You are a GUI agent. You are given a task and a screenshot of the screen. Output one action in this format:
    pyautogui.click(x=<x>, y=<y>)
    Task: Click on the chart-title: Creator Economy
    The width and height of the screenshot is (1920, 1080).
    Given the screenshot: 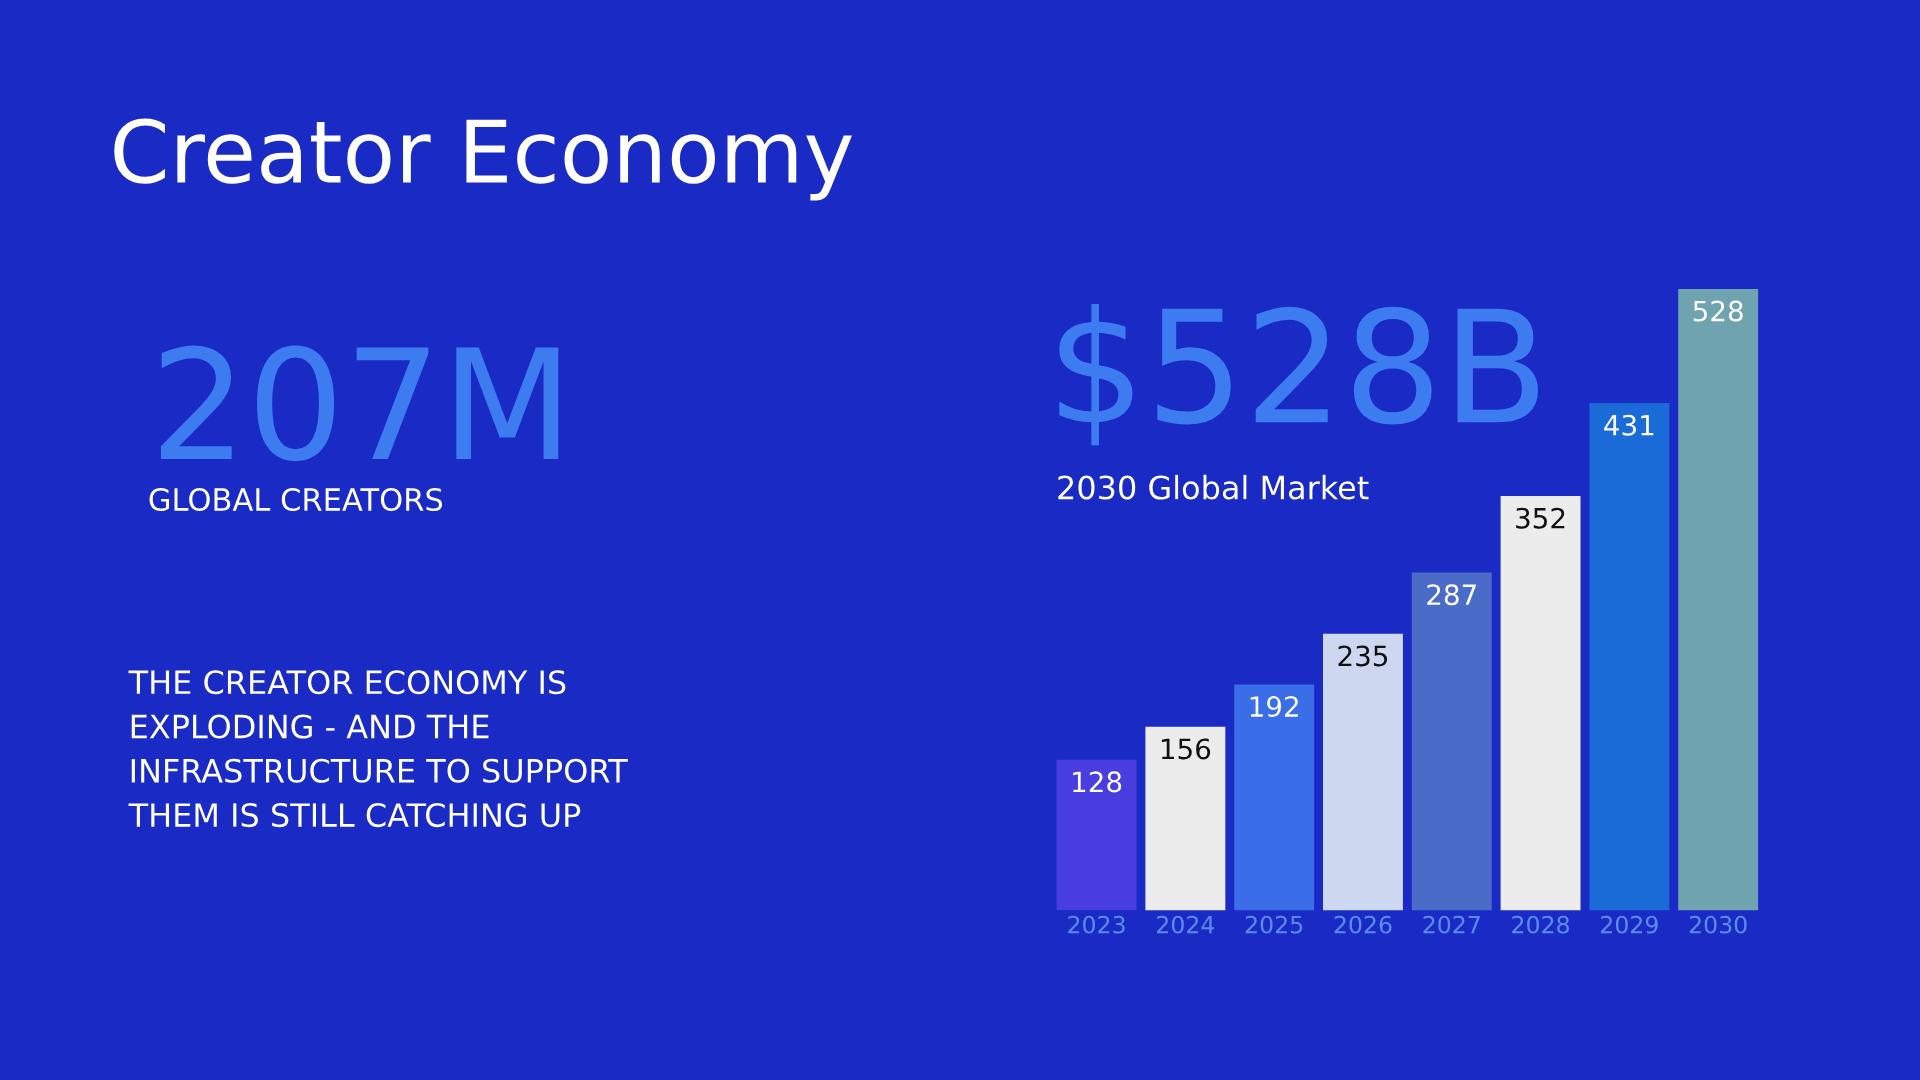 What is the action you would take?
    pyautogui.click(x=483, y=159)
    